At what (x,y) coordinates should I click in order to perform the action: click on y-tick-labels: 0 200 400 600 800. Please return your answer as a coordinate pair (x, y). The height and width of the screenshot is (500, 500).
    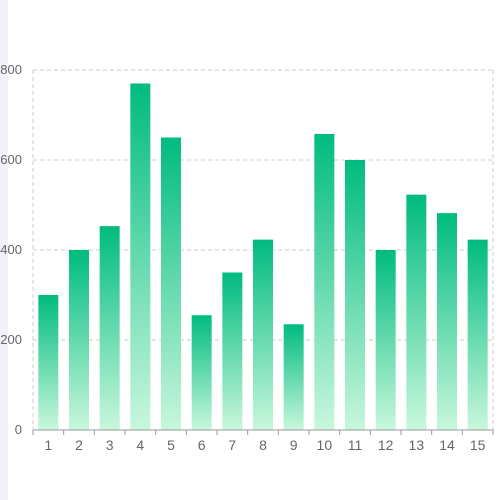
    Looking at the image, I should click on (11, 249).